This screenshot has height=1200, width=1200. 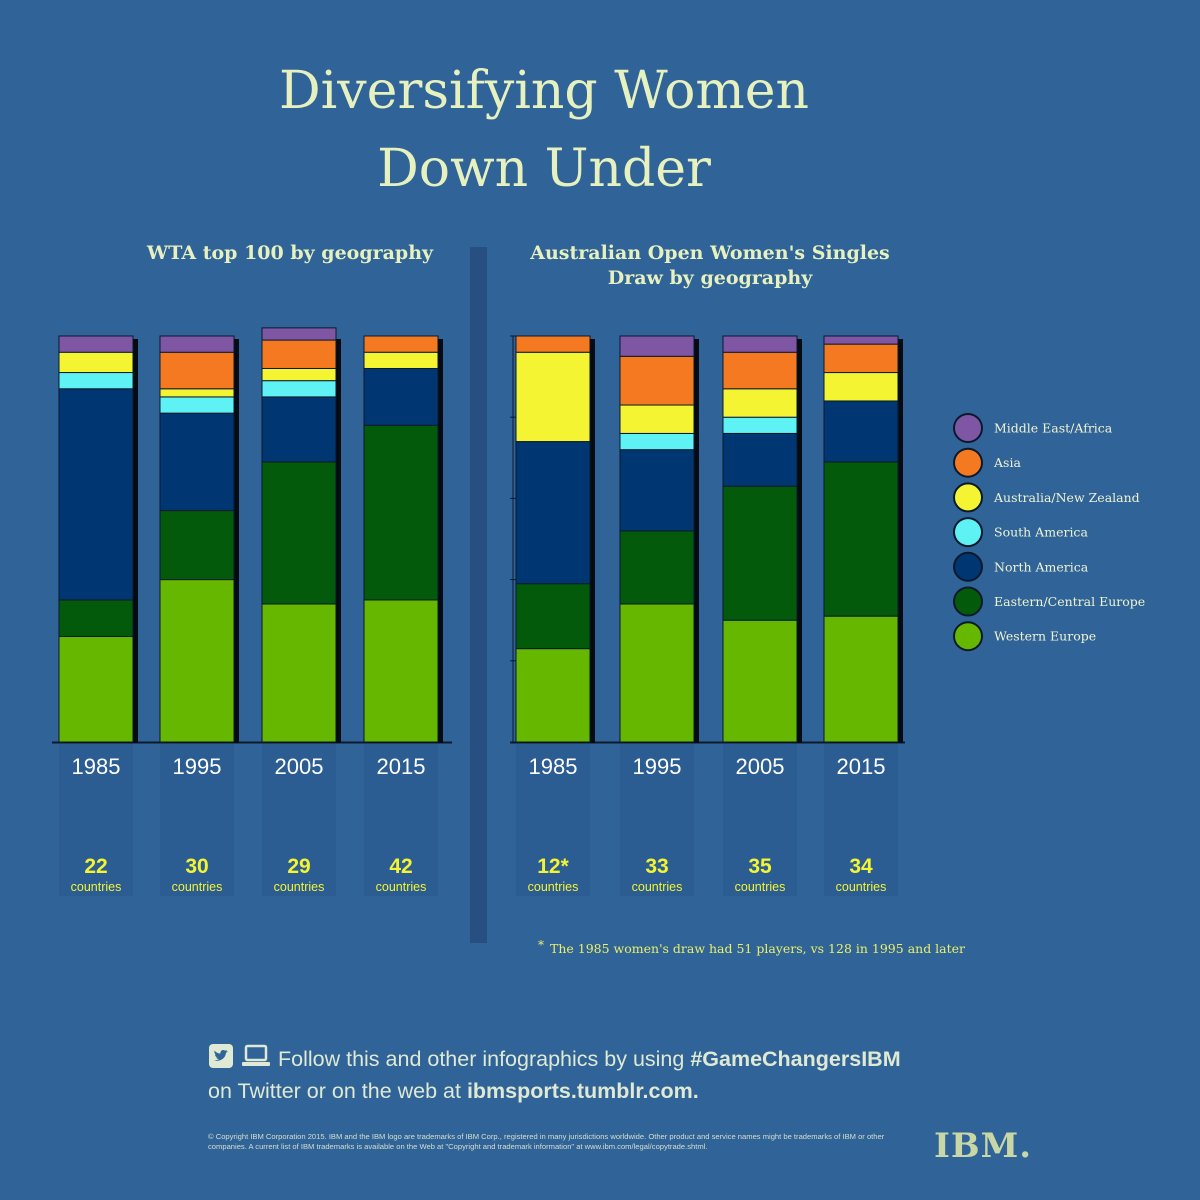 What do you see at coordinates (553, 766) in the screenshot?
I see `ao-year-label-1985: 1985` at bounding box center [553, 766].